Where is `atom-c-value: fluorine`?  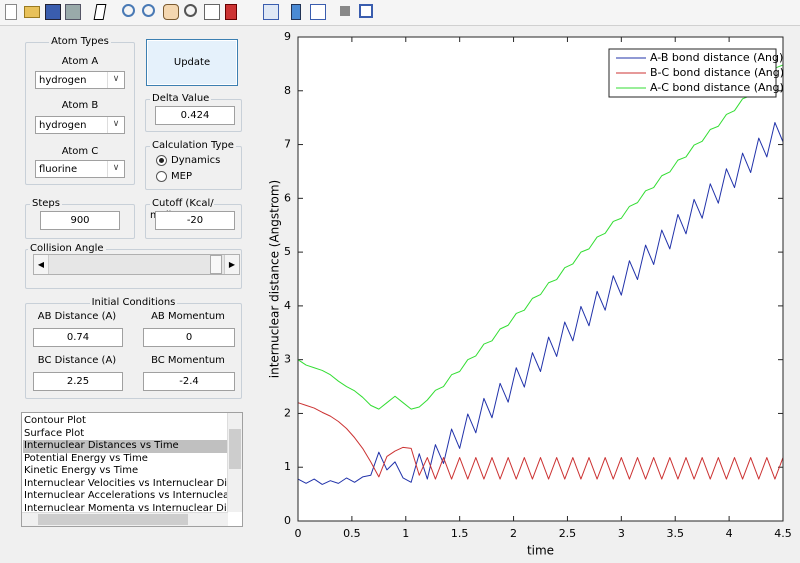
atom-c-value: fluorine is located at coordinates (58, 169).